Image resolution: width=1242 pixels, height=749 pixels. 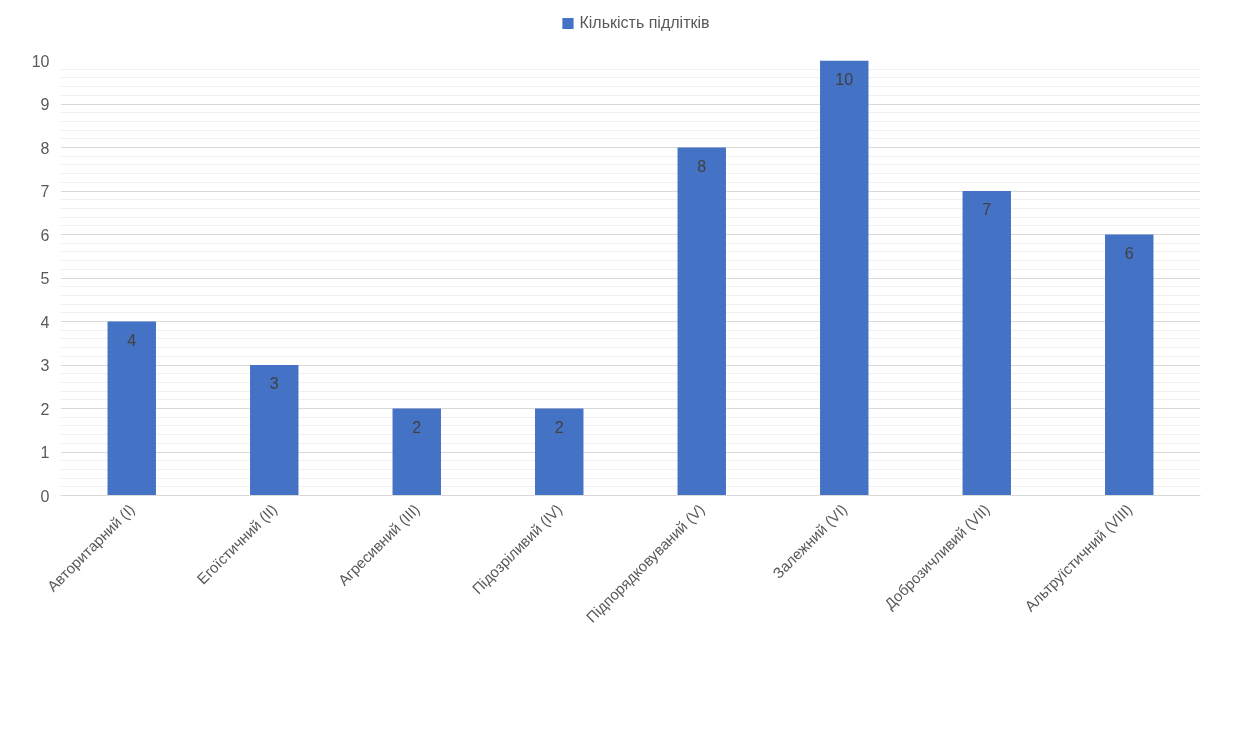 I want to click on y-tick-label: 9, so click(x=45, y=104).